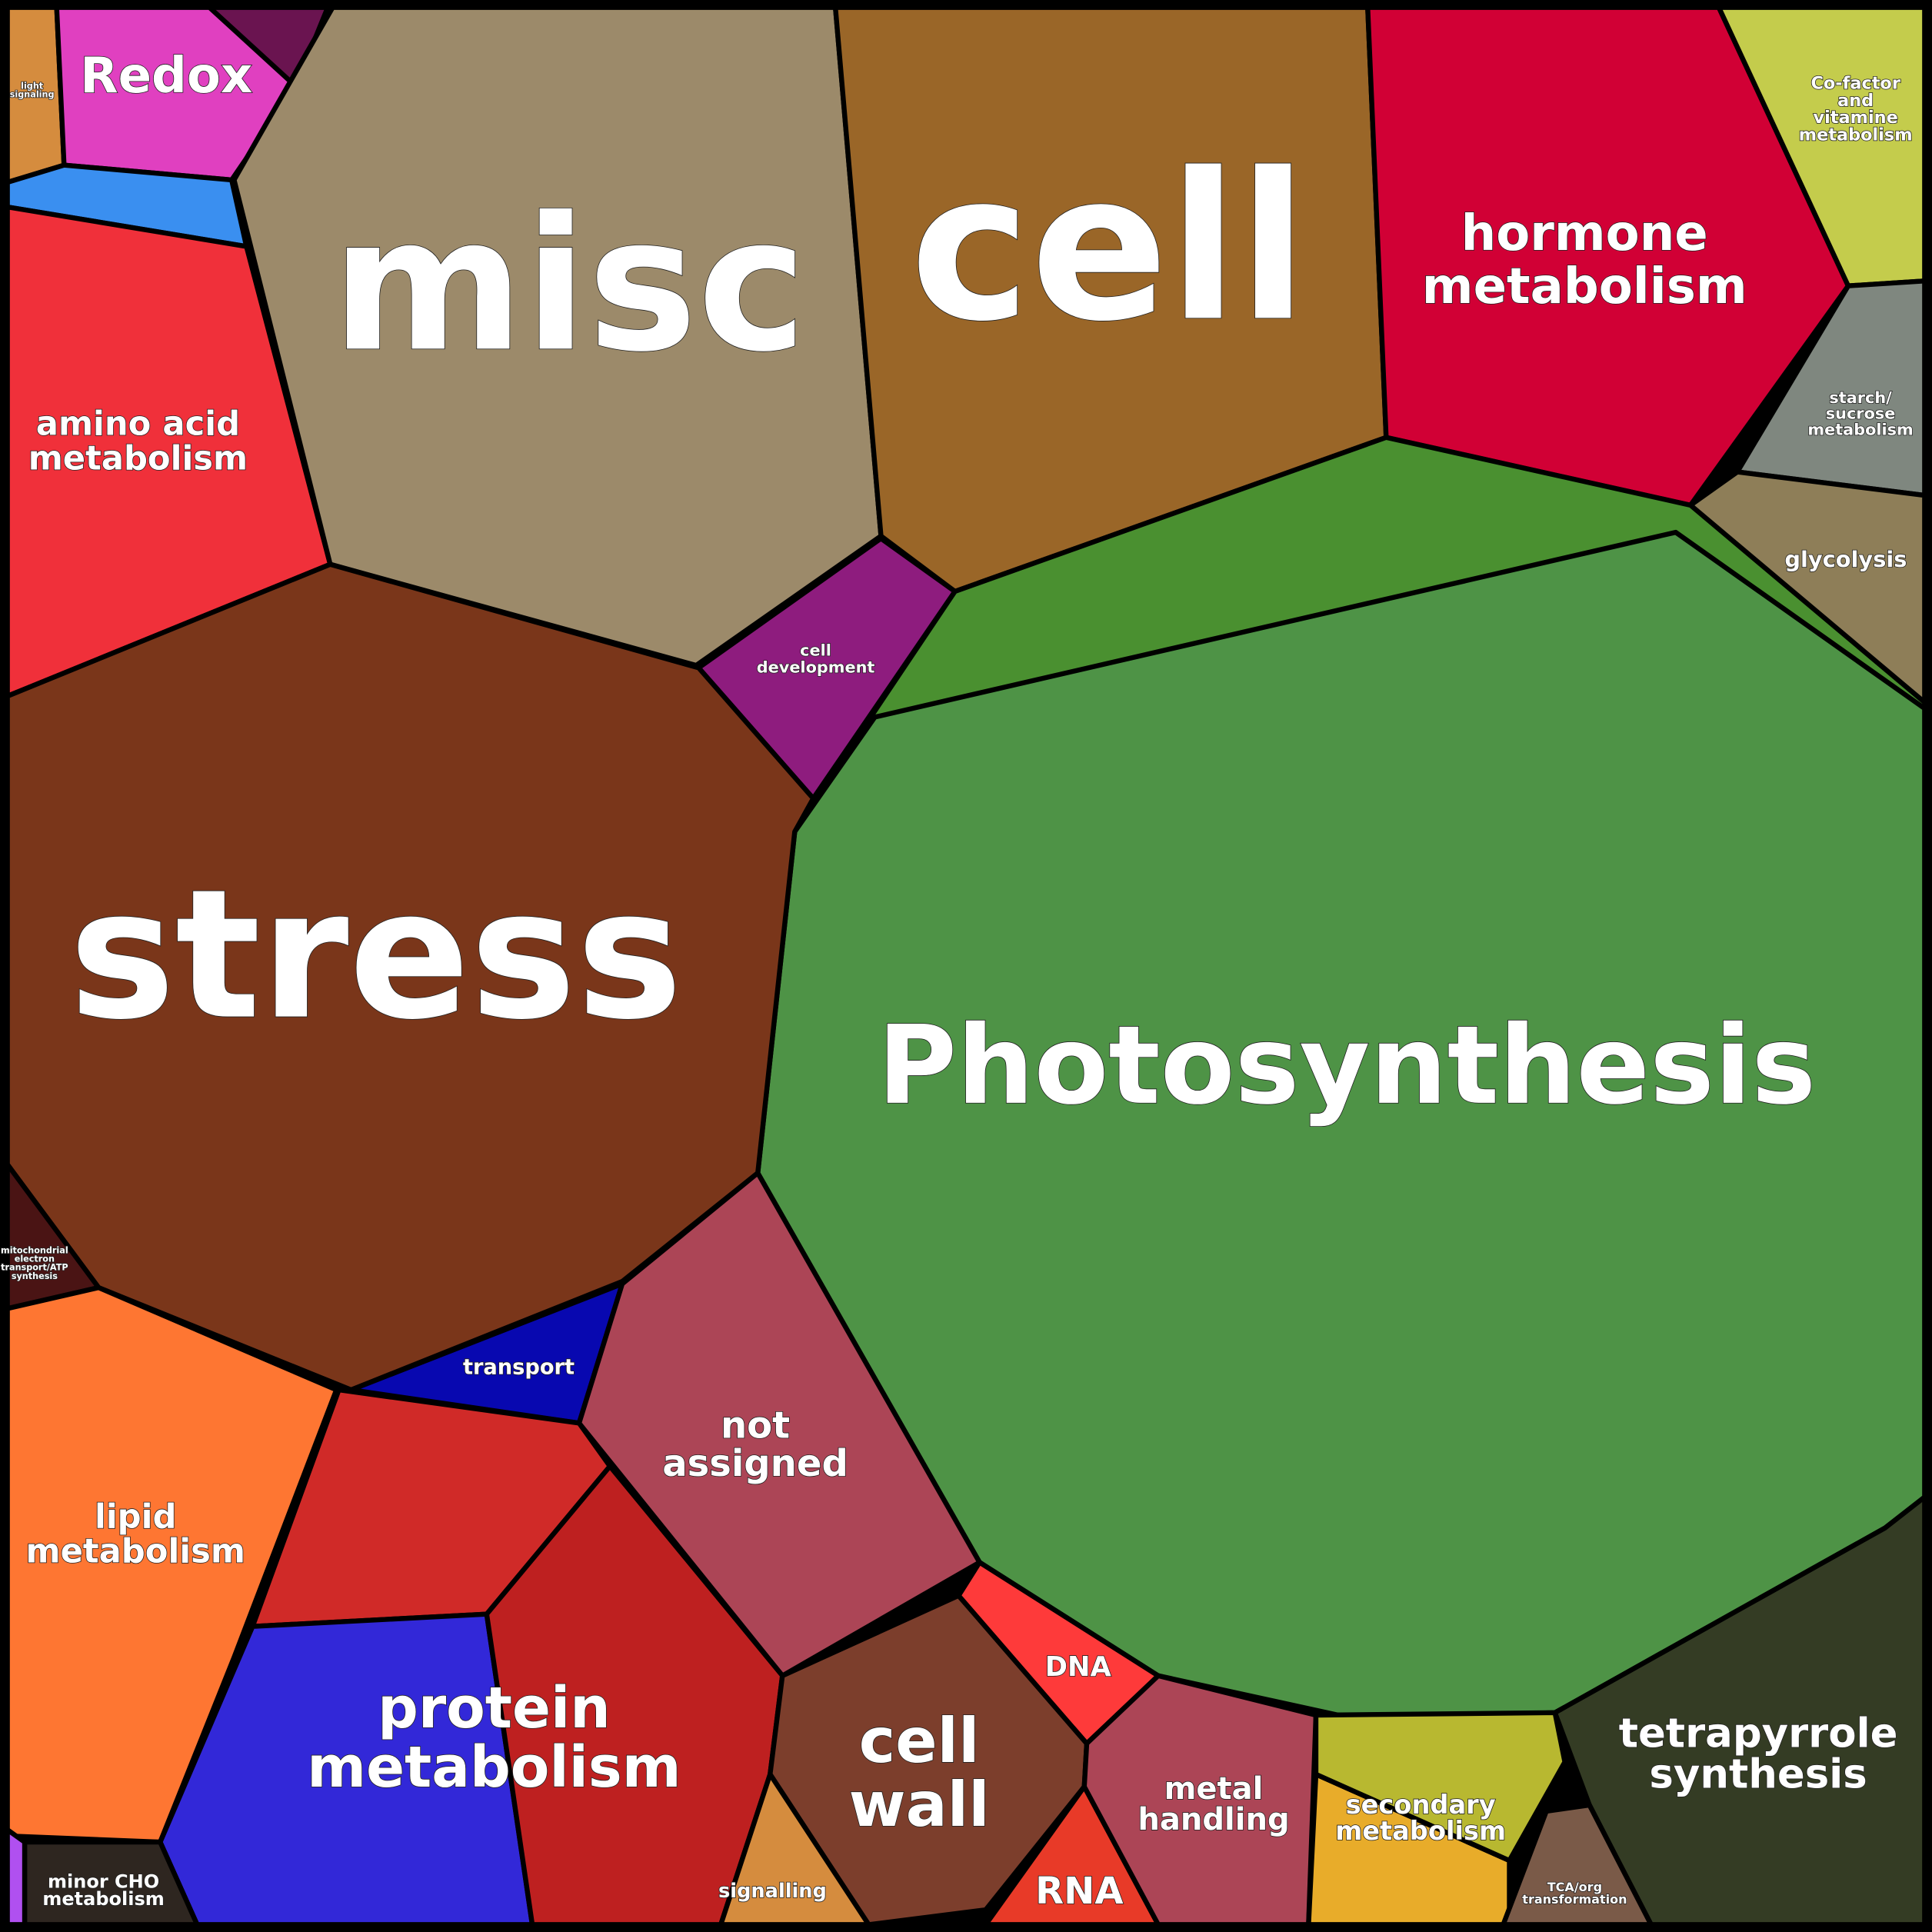 The height and width of the screenshot is (1932, 1932). I want to click on label: misc, so click(569, 284).